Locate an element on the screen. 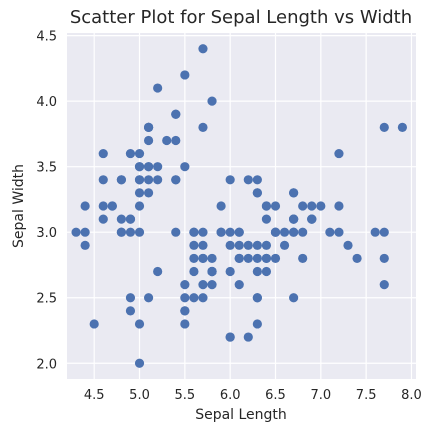 The image size is (439, 430). chart-title: Scatter Plot for Sepal Length vs Width is located at coordinates (241, 17).